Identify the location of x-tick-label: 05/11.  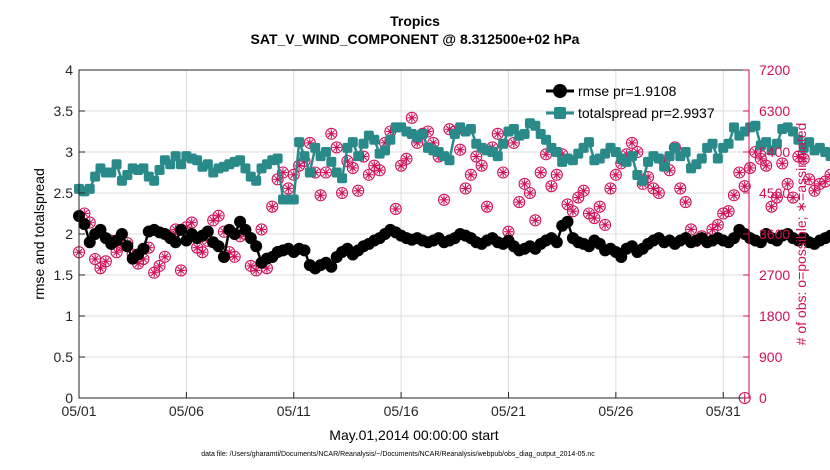
(294, 411).